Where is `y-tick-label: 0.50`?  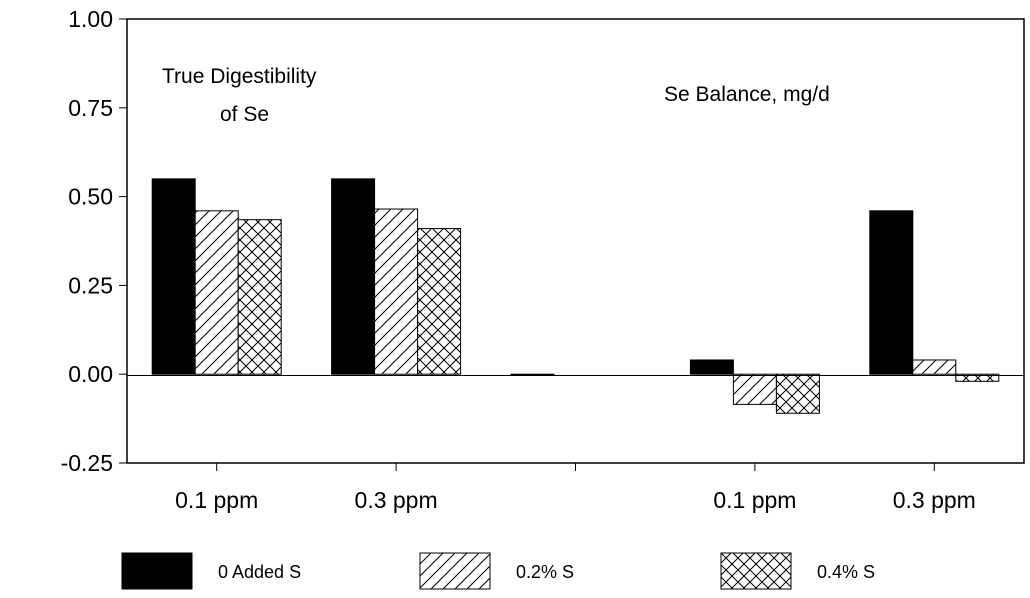 y-tick-label: 0.50 is located at coordinates (90, 197).